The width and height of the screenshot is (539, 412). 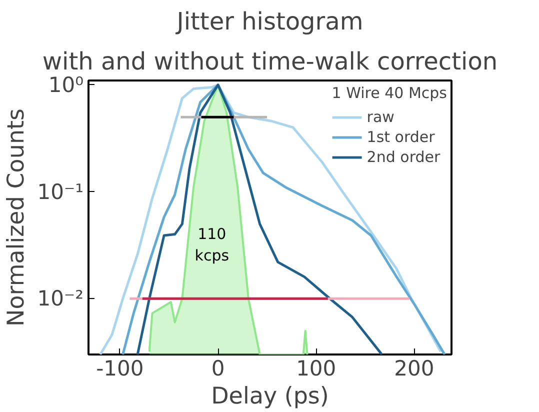 I want to click on legend-label: 2nd order, so click(x=403, y=157).